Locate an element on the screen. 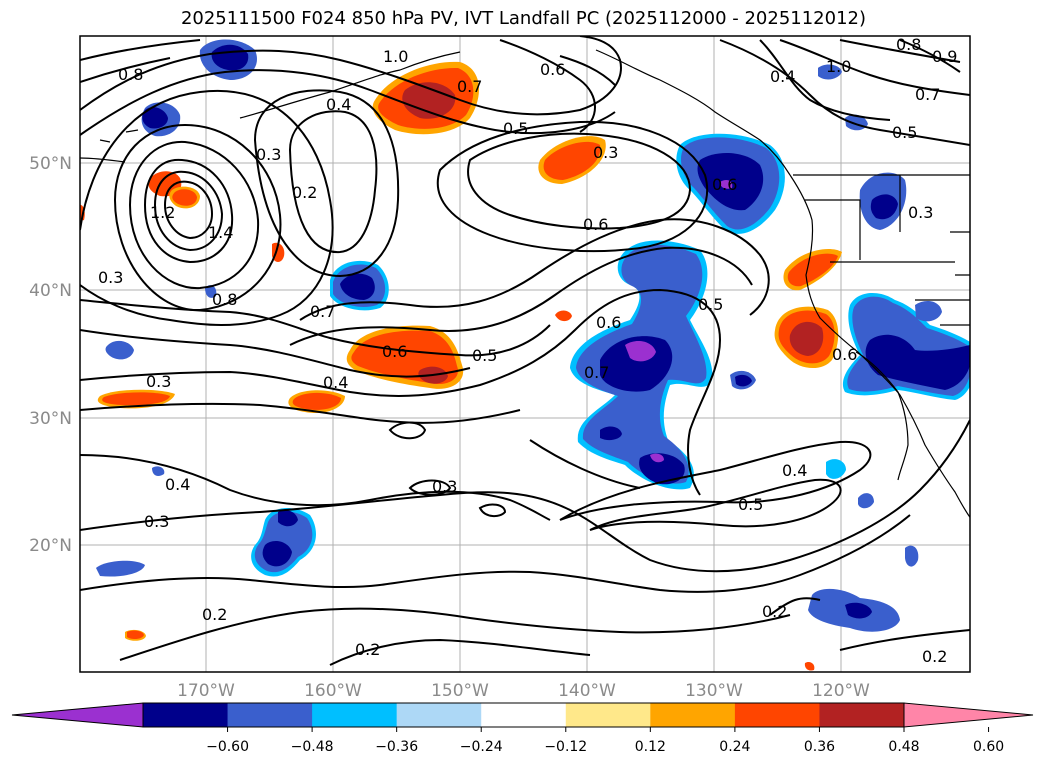 The width and height of the screenshot is (1047, 765). colorbar-tick-label: −0.48 is located at coordinates (312, 747).